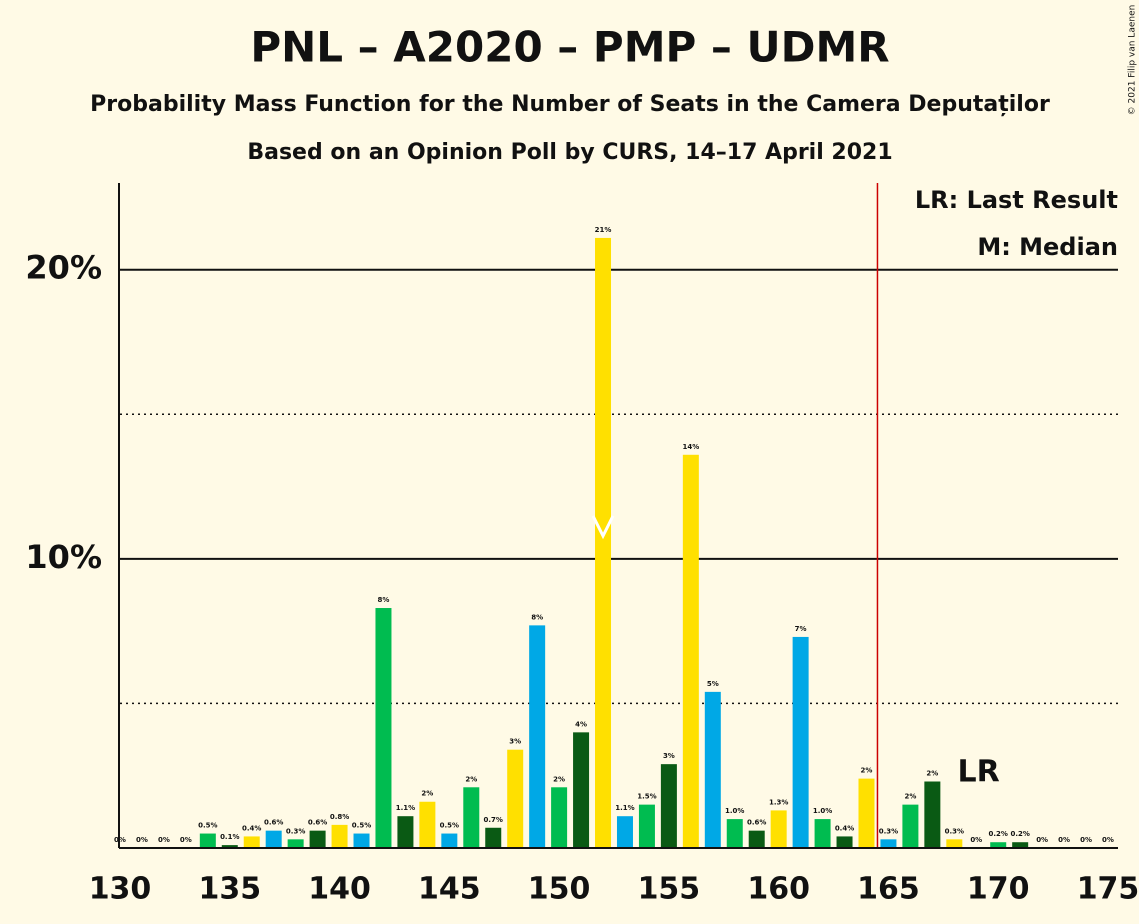 The height and width of the screenshot is (924, 1139). Describe the element at coordinates (778, 802) in the screenshot. I see `value-label: 1.3%` at that location.